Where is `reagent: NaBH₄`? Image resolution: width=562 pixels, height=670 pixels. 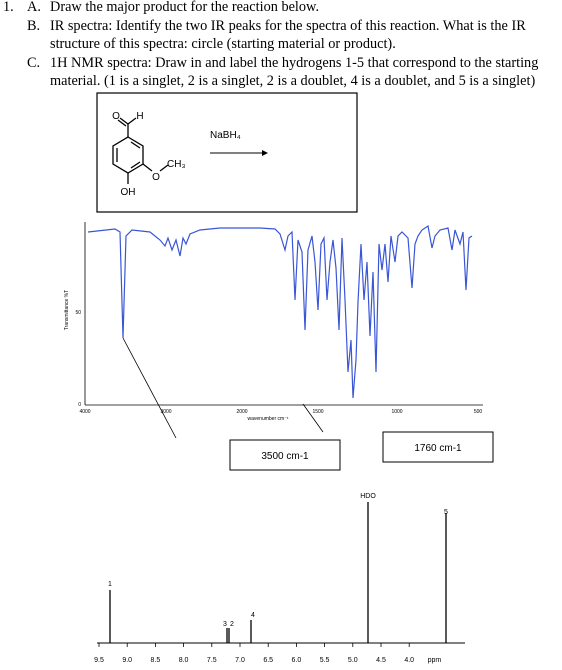
reagent: NaBH₄ is located at coordinates (225, 135).